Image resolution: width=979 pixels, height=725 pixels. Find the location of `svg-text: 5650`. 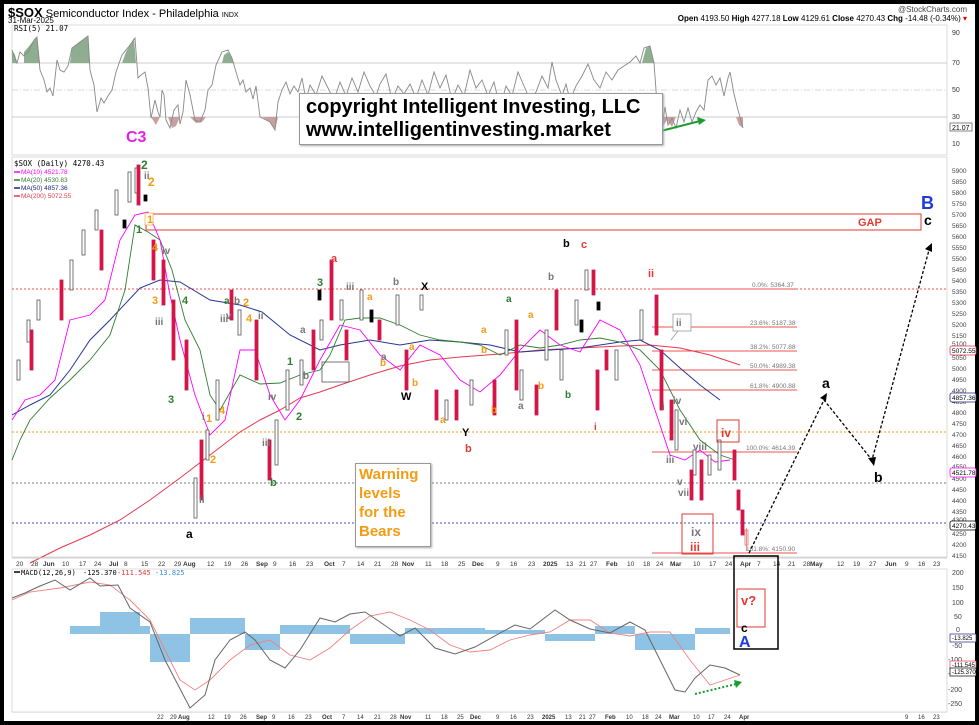

svg-text: 5650 is located at coordinates (959, 226).